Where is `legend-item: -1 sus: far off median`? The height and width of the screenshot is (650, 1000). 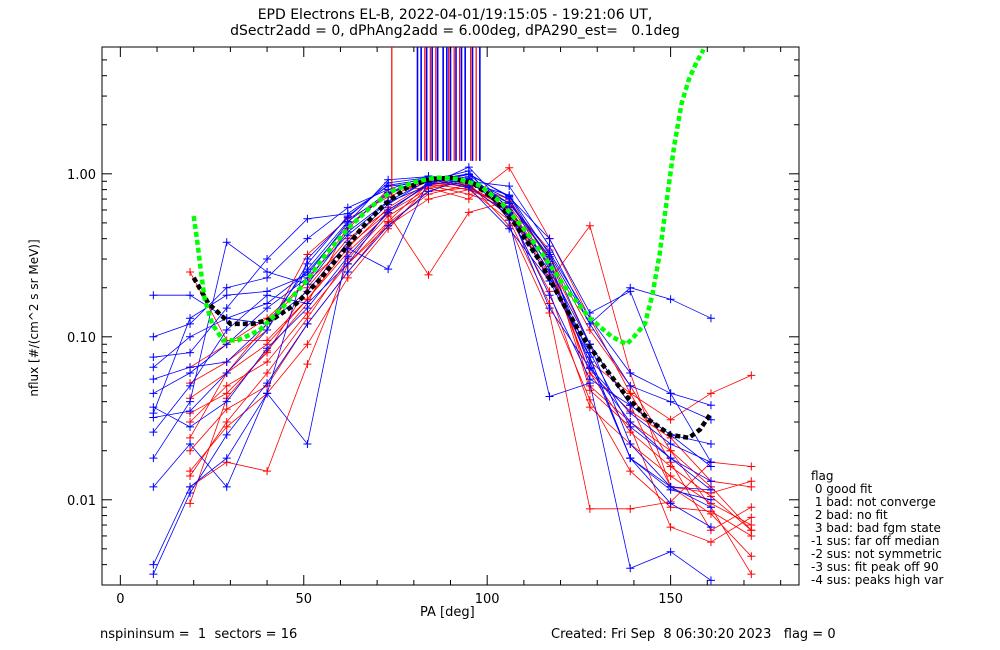 legend-item: -1 sus: far off median is located at coordinates (875, 541).